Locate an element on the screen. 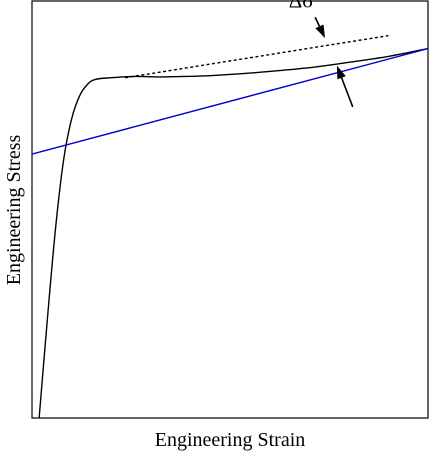 This screenshot has height=455, width=429. annotation-layer: Δσ is located at coordinates (321, 54).